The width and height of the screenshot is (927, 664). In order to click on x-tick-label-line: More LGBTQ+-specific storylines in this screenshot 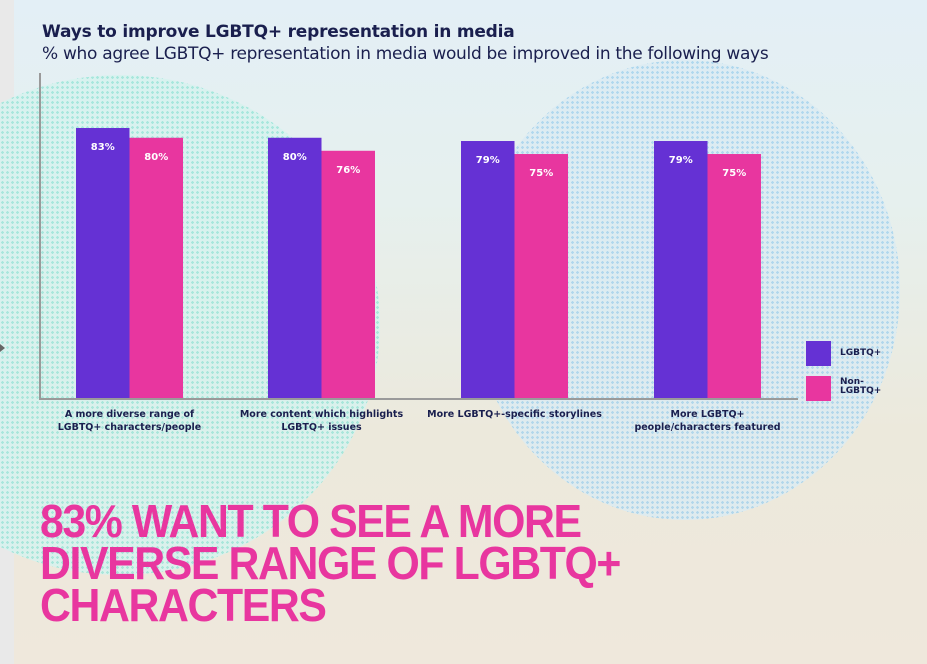, I will do `click(514, 414)`.